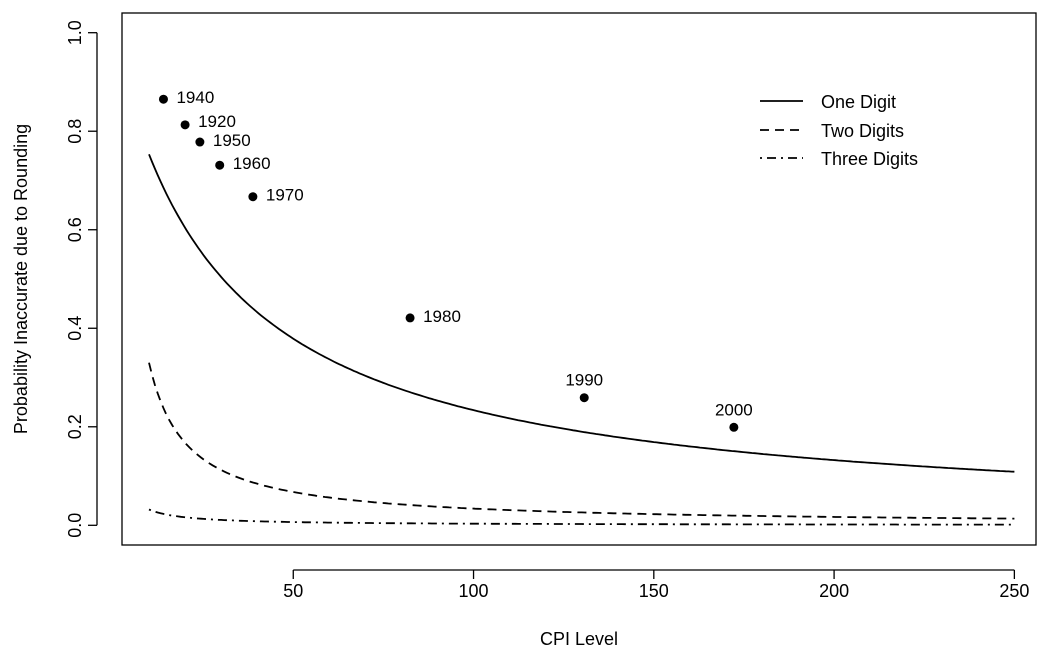  I want to click on legend-label-one-digit: One Digit, so click(858, 102).